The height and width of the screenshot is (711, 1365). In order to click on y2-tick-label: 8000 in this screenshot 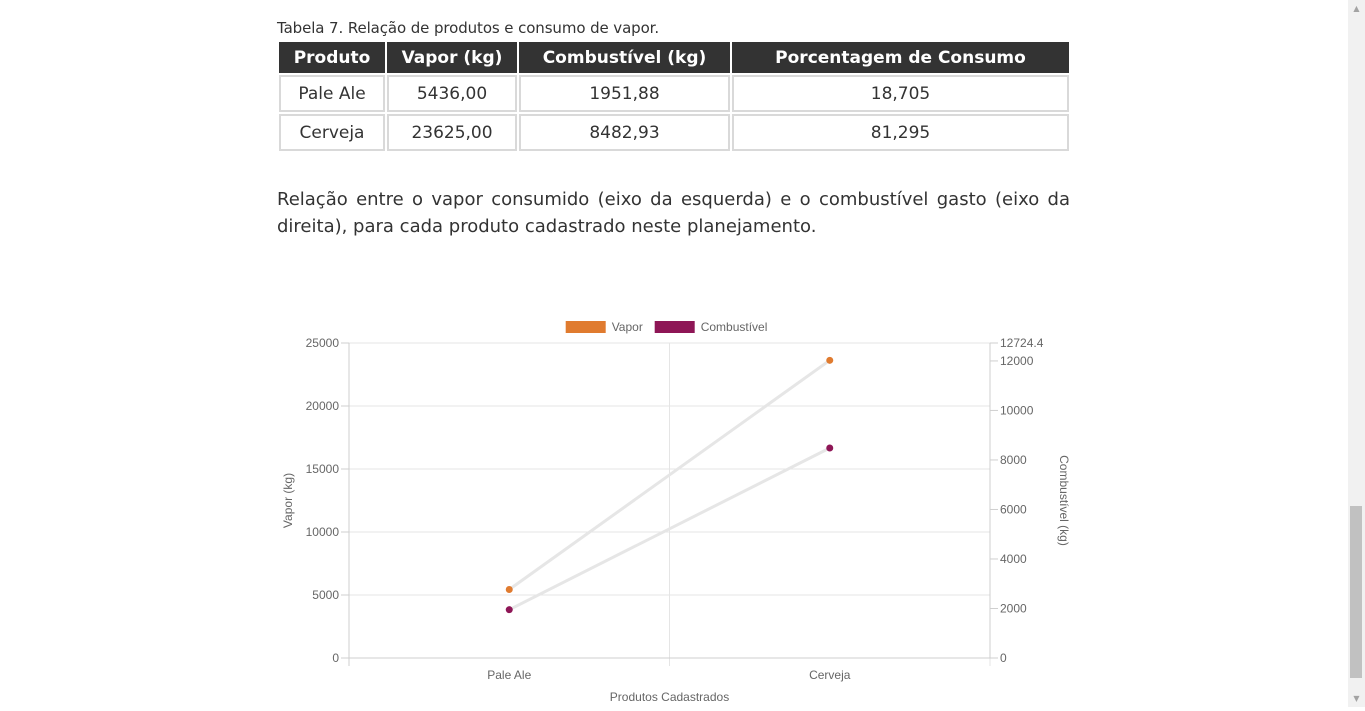, I will do `click(1013, 460)`.